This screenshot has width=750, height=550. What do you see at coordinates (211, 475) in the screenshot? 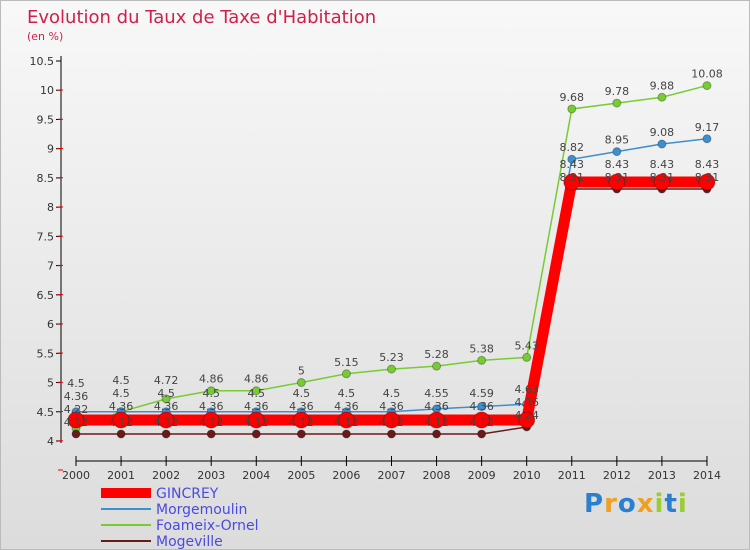
I see `x-tick-label: 2003` at bounding box center [211, 475].